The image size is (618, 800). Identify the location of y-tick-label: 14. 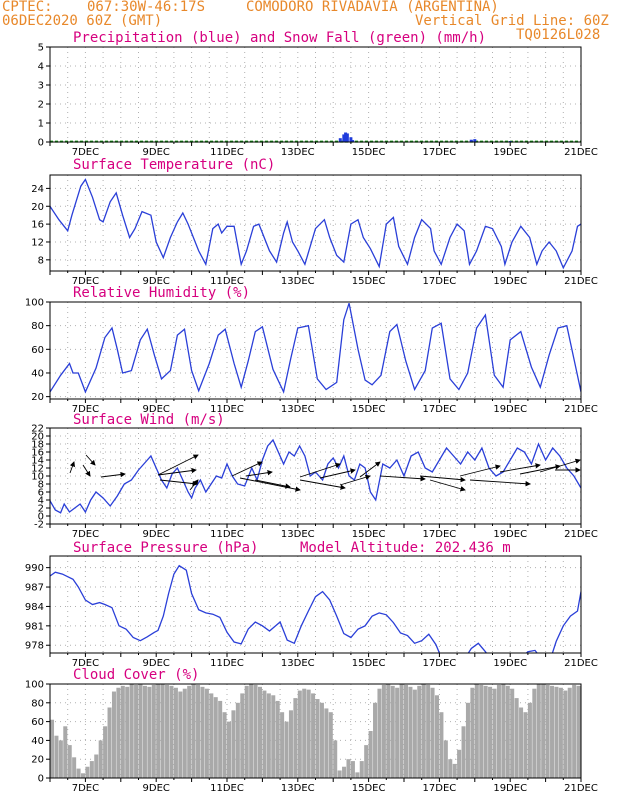
(37, 461).